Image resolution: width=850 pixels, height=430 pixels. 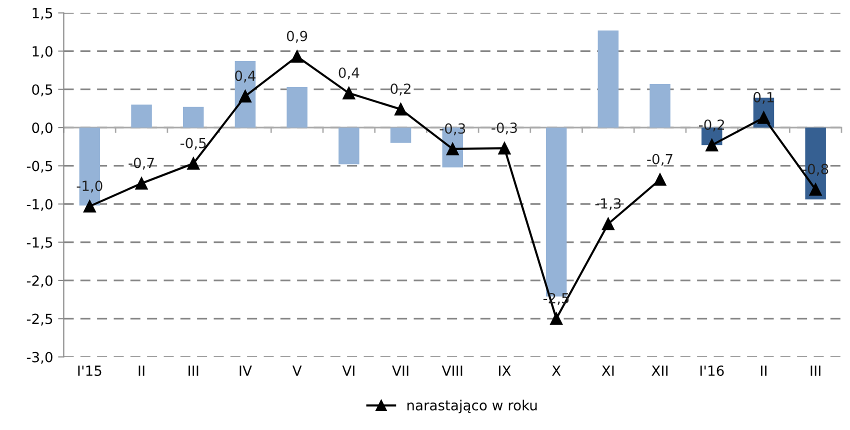 What do you see at coordinates (556, 371) in the screenshot?
I see `x-tick-label: X` at bounding box center [556, 371].